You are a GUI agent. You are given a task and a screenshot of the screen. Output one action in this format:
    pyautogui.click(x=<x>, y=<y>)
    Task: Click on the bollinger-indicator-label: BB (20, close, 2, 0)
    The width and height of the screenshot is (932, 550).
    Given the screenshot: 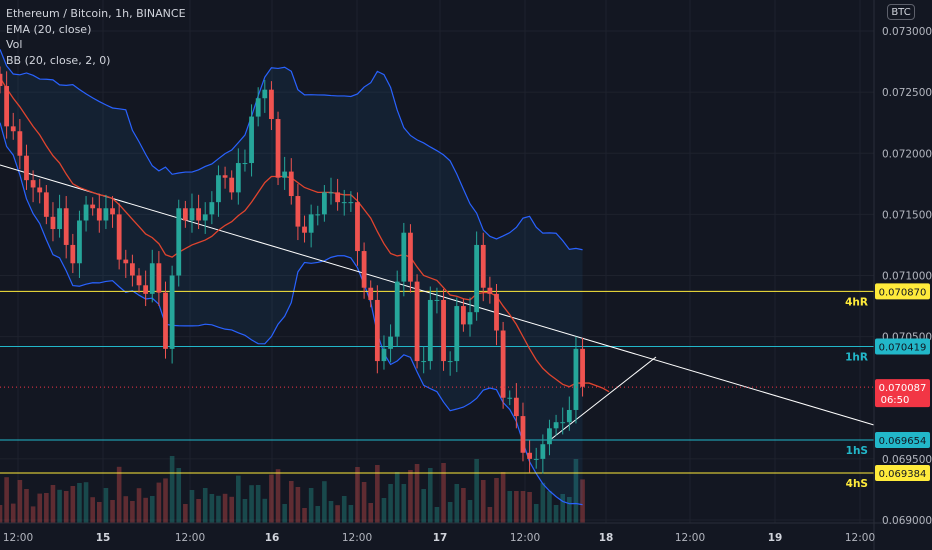 What is the action you would take?
    pyautogui.click(x=58, y=60)
    